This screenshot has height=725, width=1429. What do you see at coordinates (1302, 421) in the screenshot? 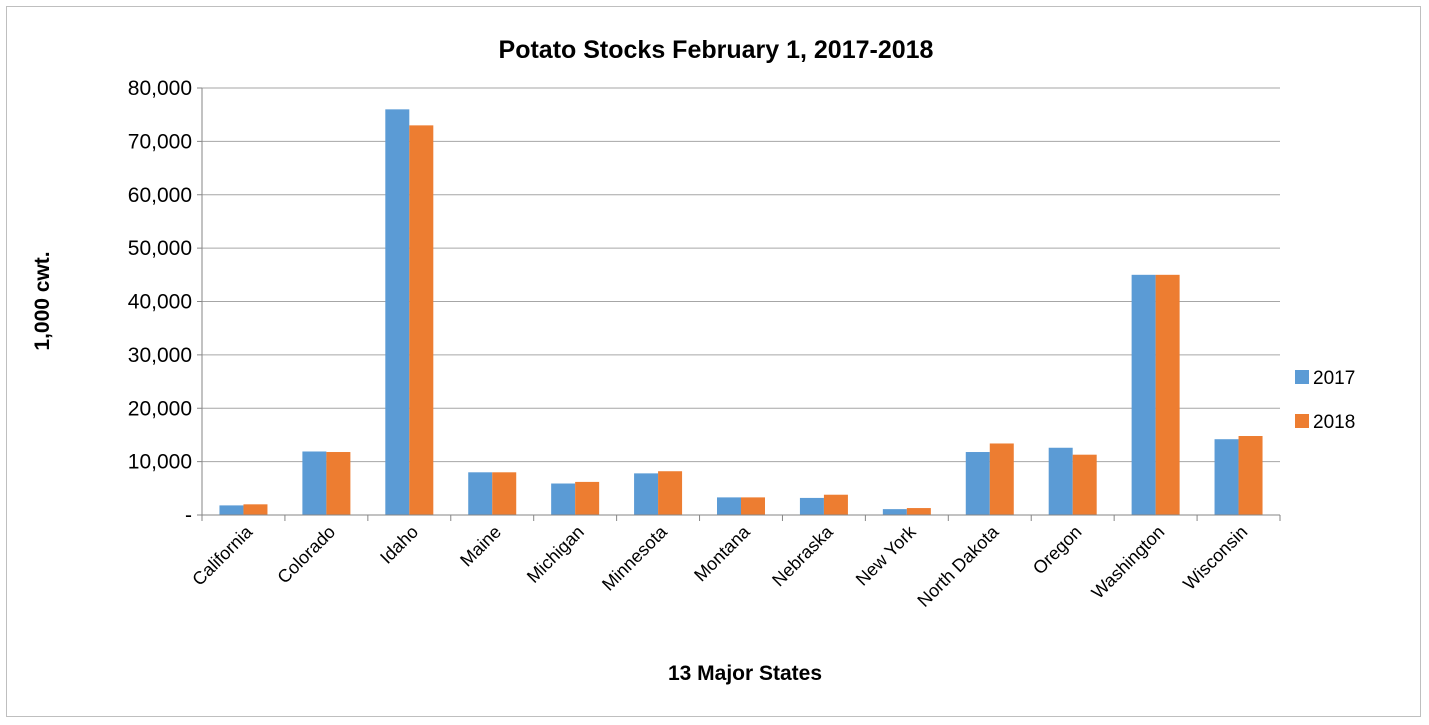
I see `legend-swatch-2018` at bounding box center [1302, 421].